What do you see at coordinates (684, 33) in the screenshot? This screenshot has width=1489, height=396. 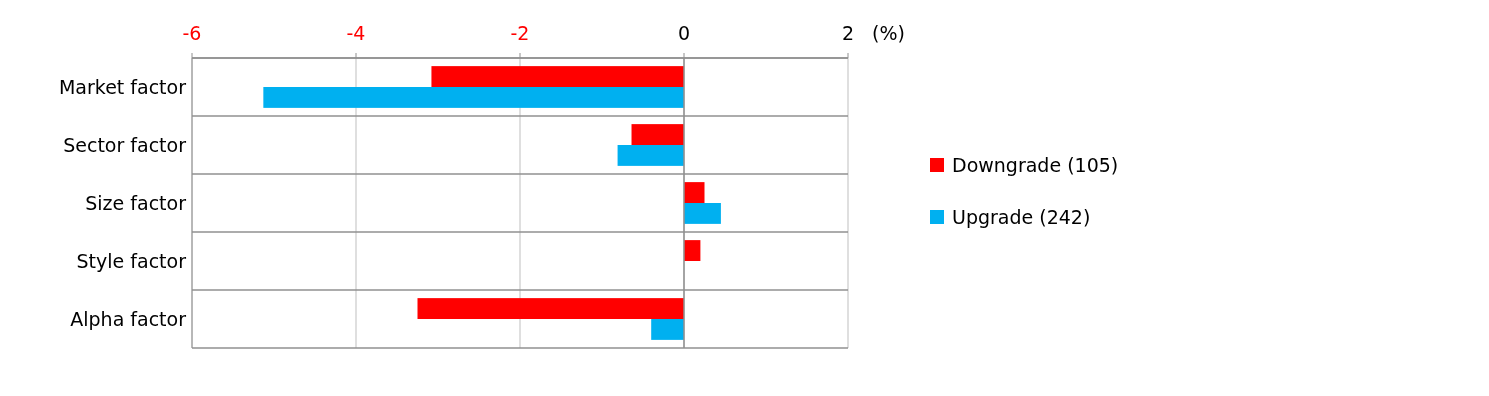 I see `x-tick-label: 0` at bounding box center [684, 33].